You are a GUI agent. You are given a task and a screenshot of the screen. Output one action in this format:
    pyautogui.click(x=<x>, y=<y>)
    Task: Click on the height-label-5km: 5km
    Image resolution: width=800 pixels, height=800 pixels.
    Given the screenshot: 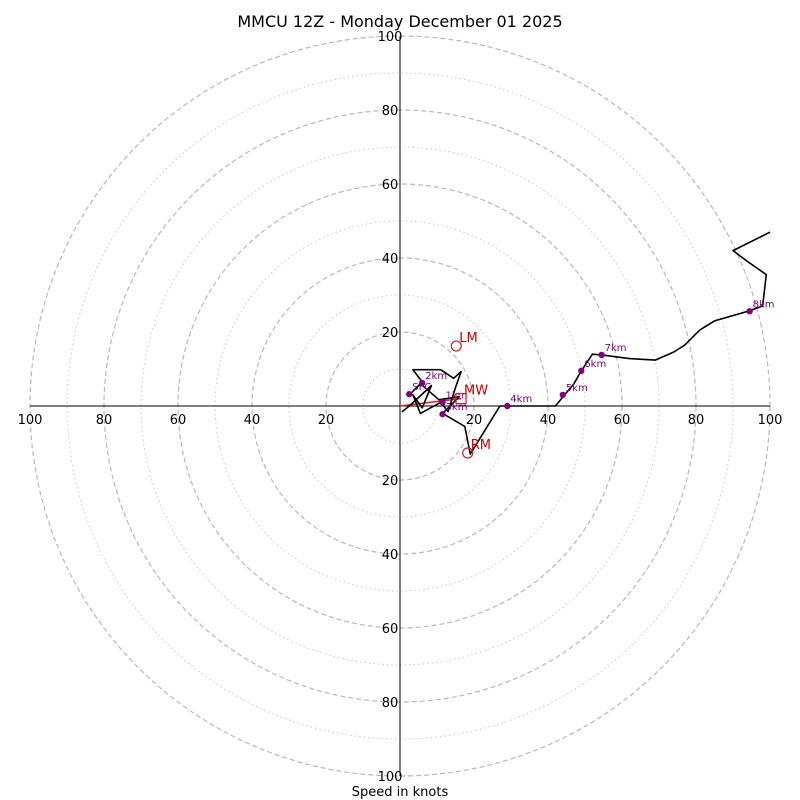 What is the action you would take?
    pyautogui.click(x=577, y=388)
    